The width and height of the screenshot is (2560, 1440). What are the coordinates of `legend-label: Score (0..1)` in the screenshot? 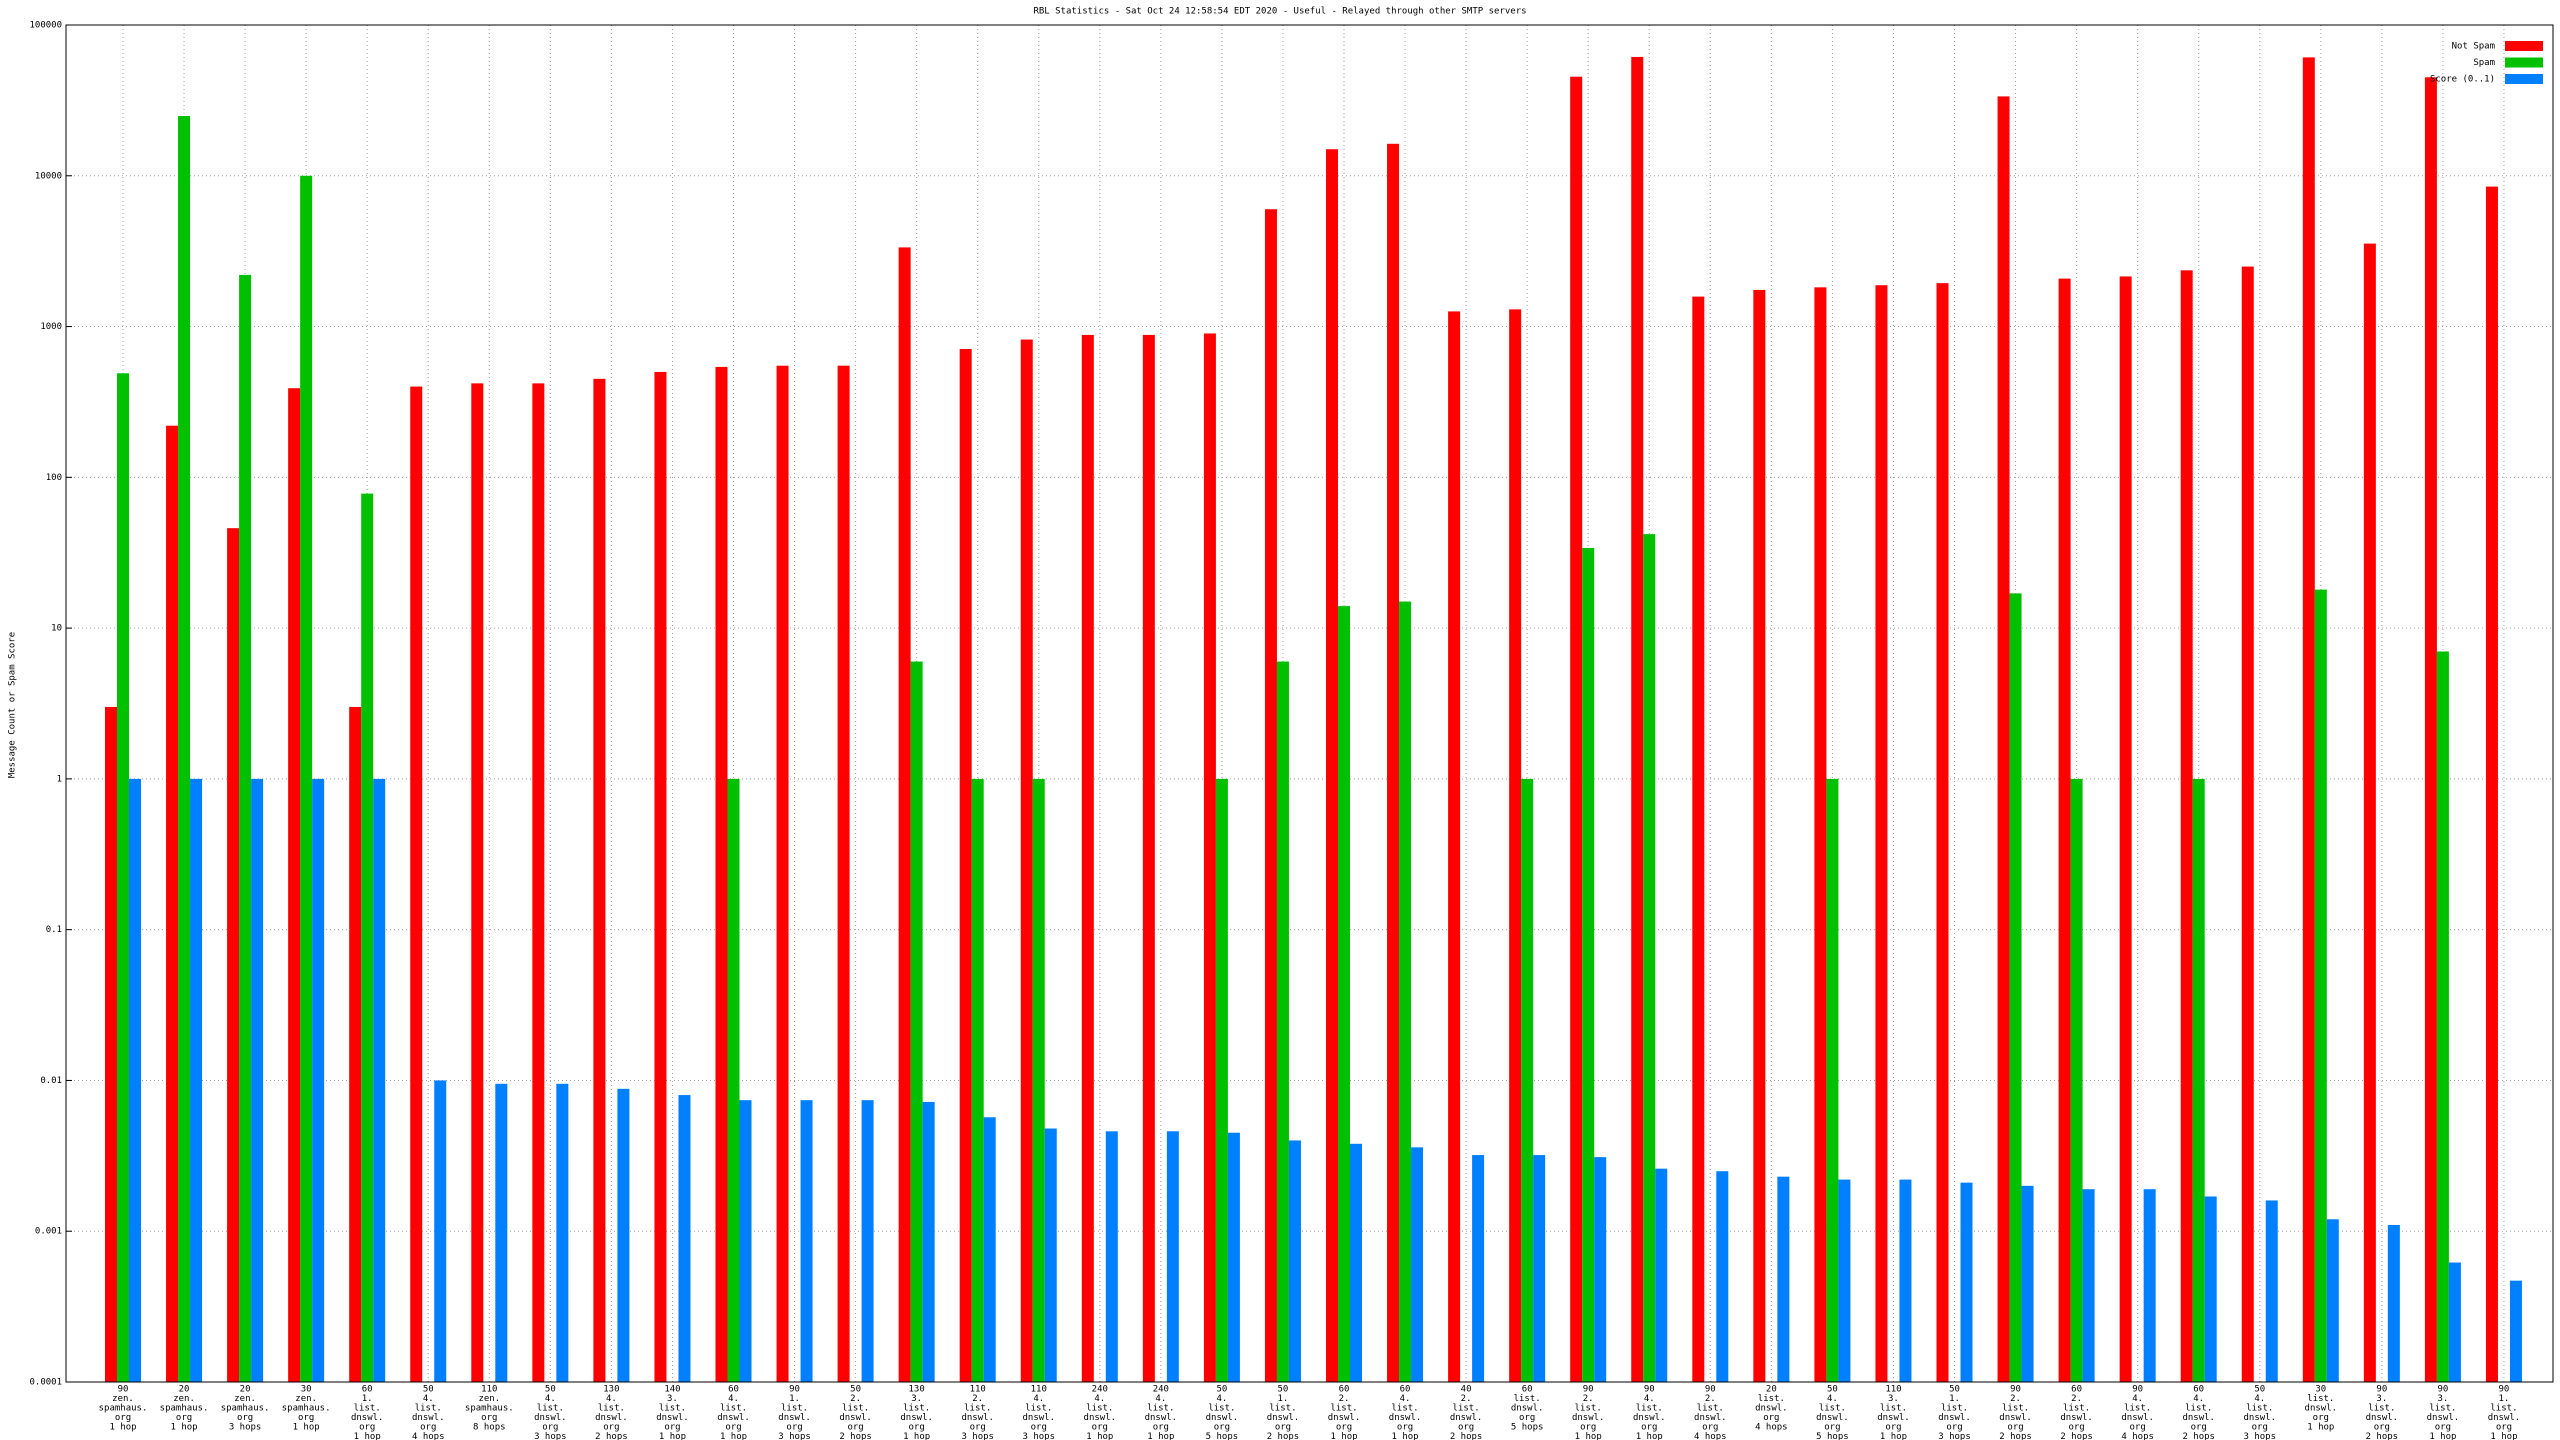 It's located at (2462, 80).